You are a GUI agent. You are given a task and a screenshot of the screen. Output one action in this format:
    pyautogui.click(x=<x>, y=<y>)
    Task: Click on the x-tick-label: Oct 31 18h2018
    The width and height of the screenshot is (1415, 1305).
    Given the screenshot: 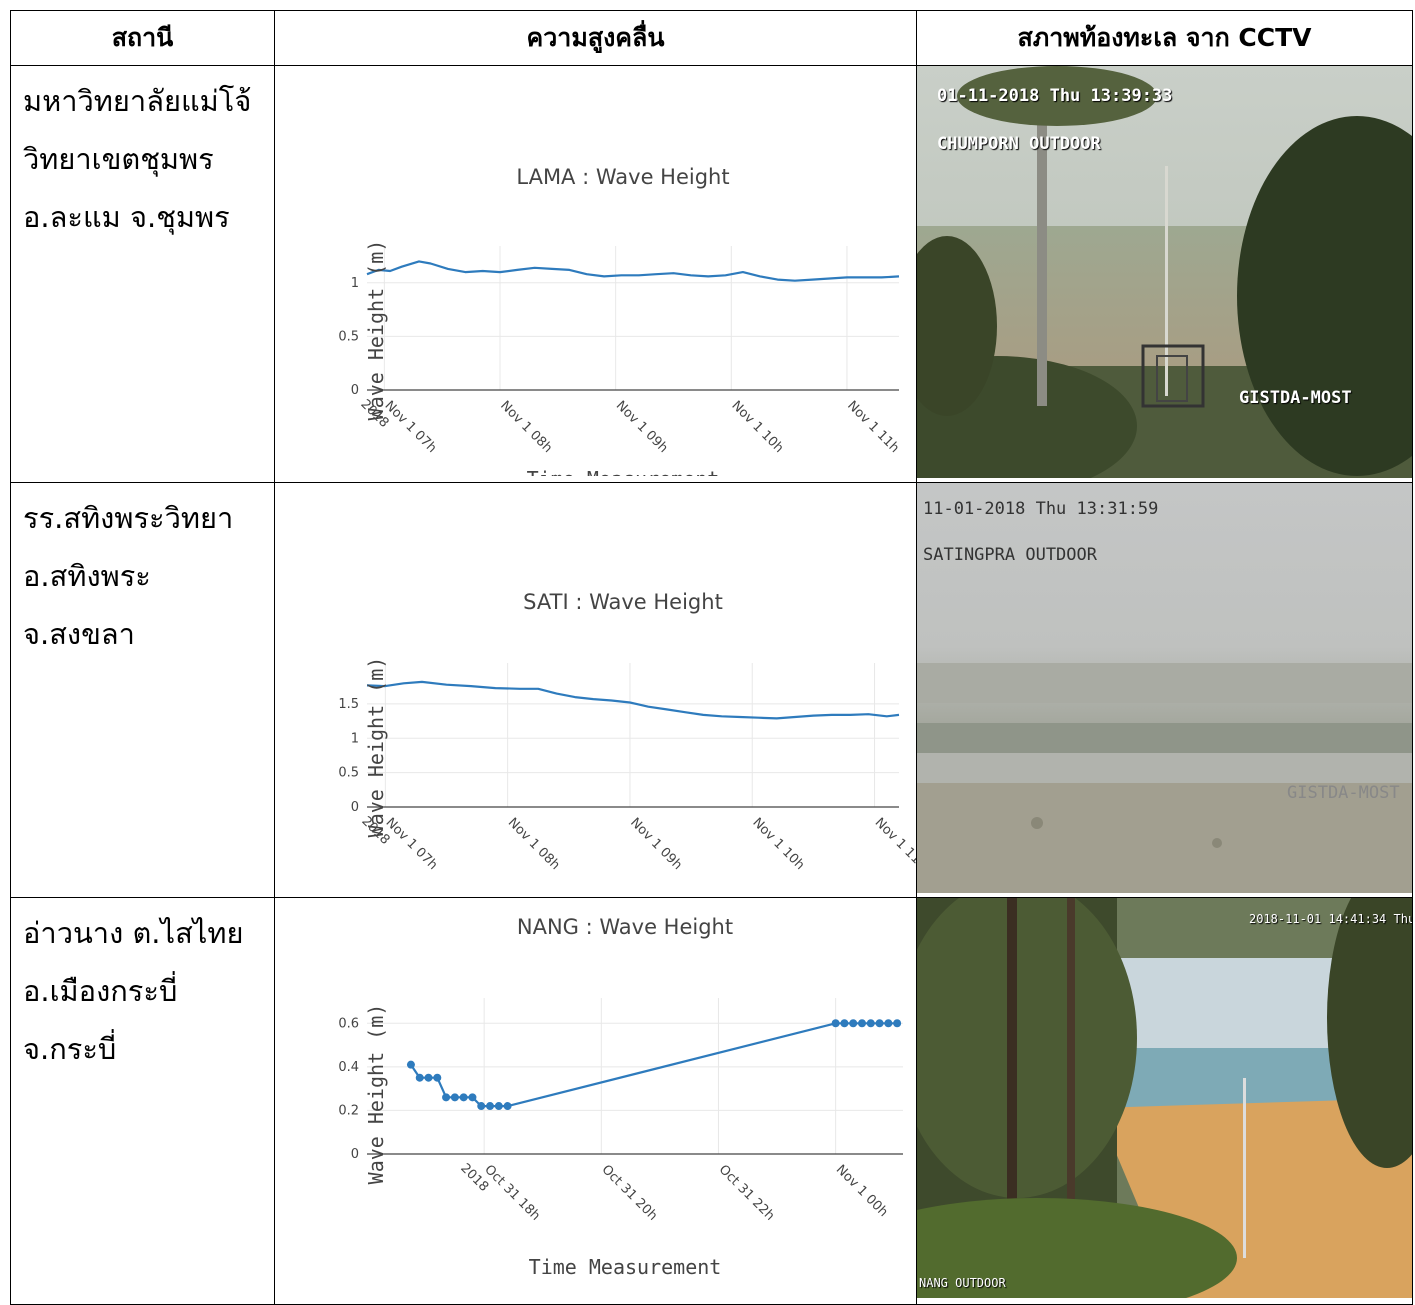 What is the action you would take?
    pyautogui.click(x=500, y=1192)
    